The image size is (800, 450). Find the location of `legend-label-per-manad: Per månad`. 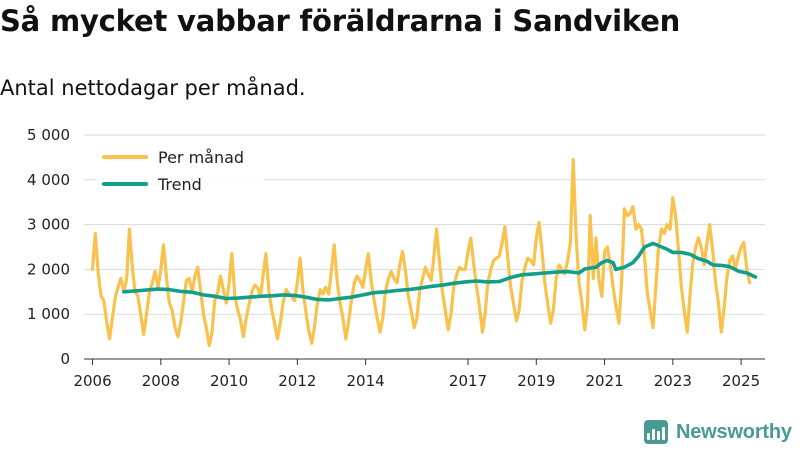

legend-label-per-manad: Per månad is located at coordinates (201, 157).